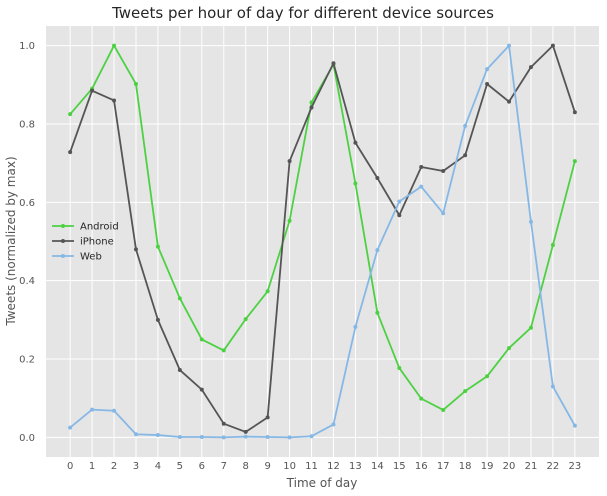 The width and height of the screenshot is (607, 496). What do you see at coordinates (180, 466) in the screenshot?
I see `x-tick-label: 5` at bounding box center [180, 466].